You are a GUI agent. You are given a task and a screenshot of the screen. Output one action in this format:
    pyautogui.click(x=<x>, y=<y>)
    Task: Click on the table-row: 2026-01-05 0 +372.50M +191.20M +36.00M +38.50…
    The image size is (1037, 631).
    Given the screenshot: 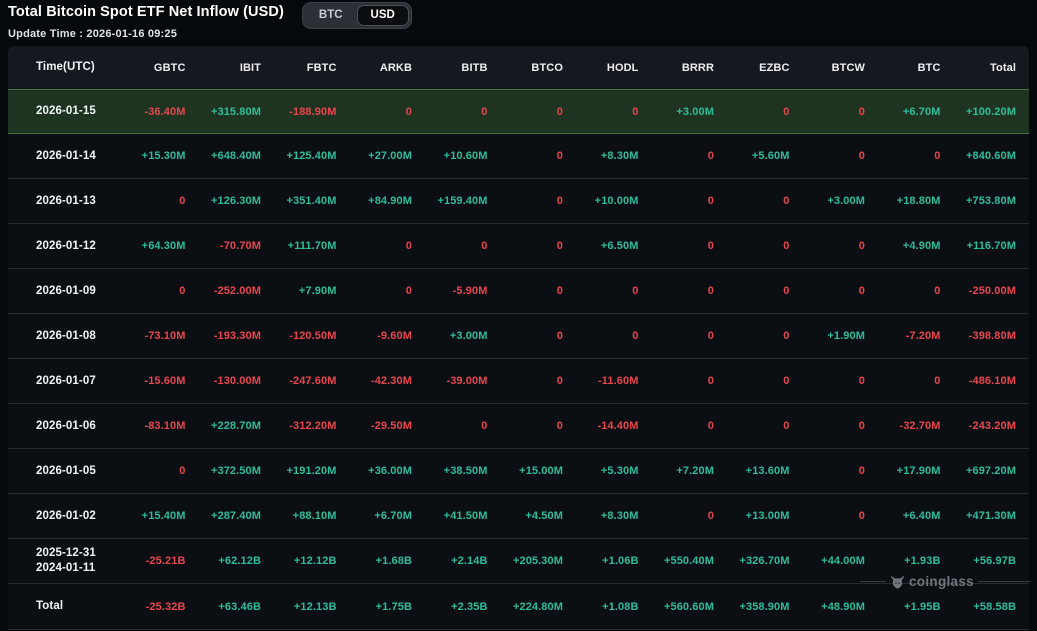 What is the action you would take?
    pyautogui.click(x=518, y=471)
    